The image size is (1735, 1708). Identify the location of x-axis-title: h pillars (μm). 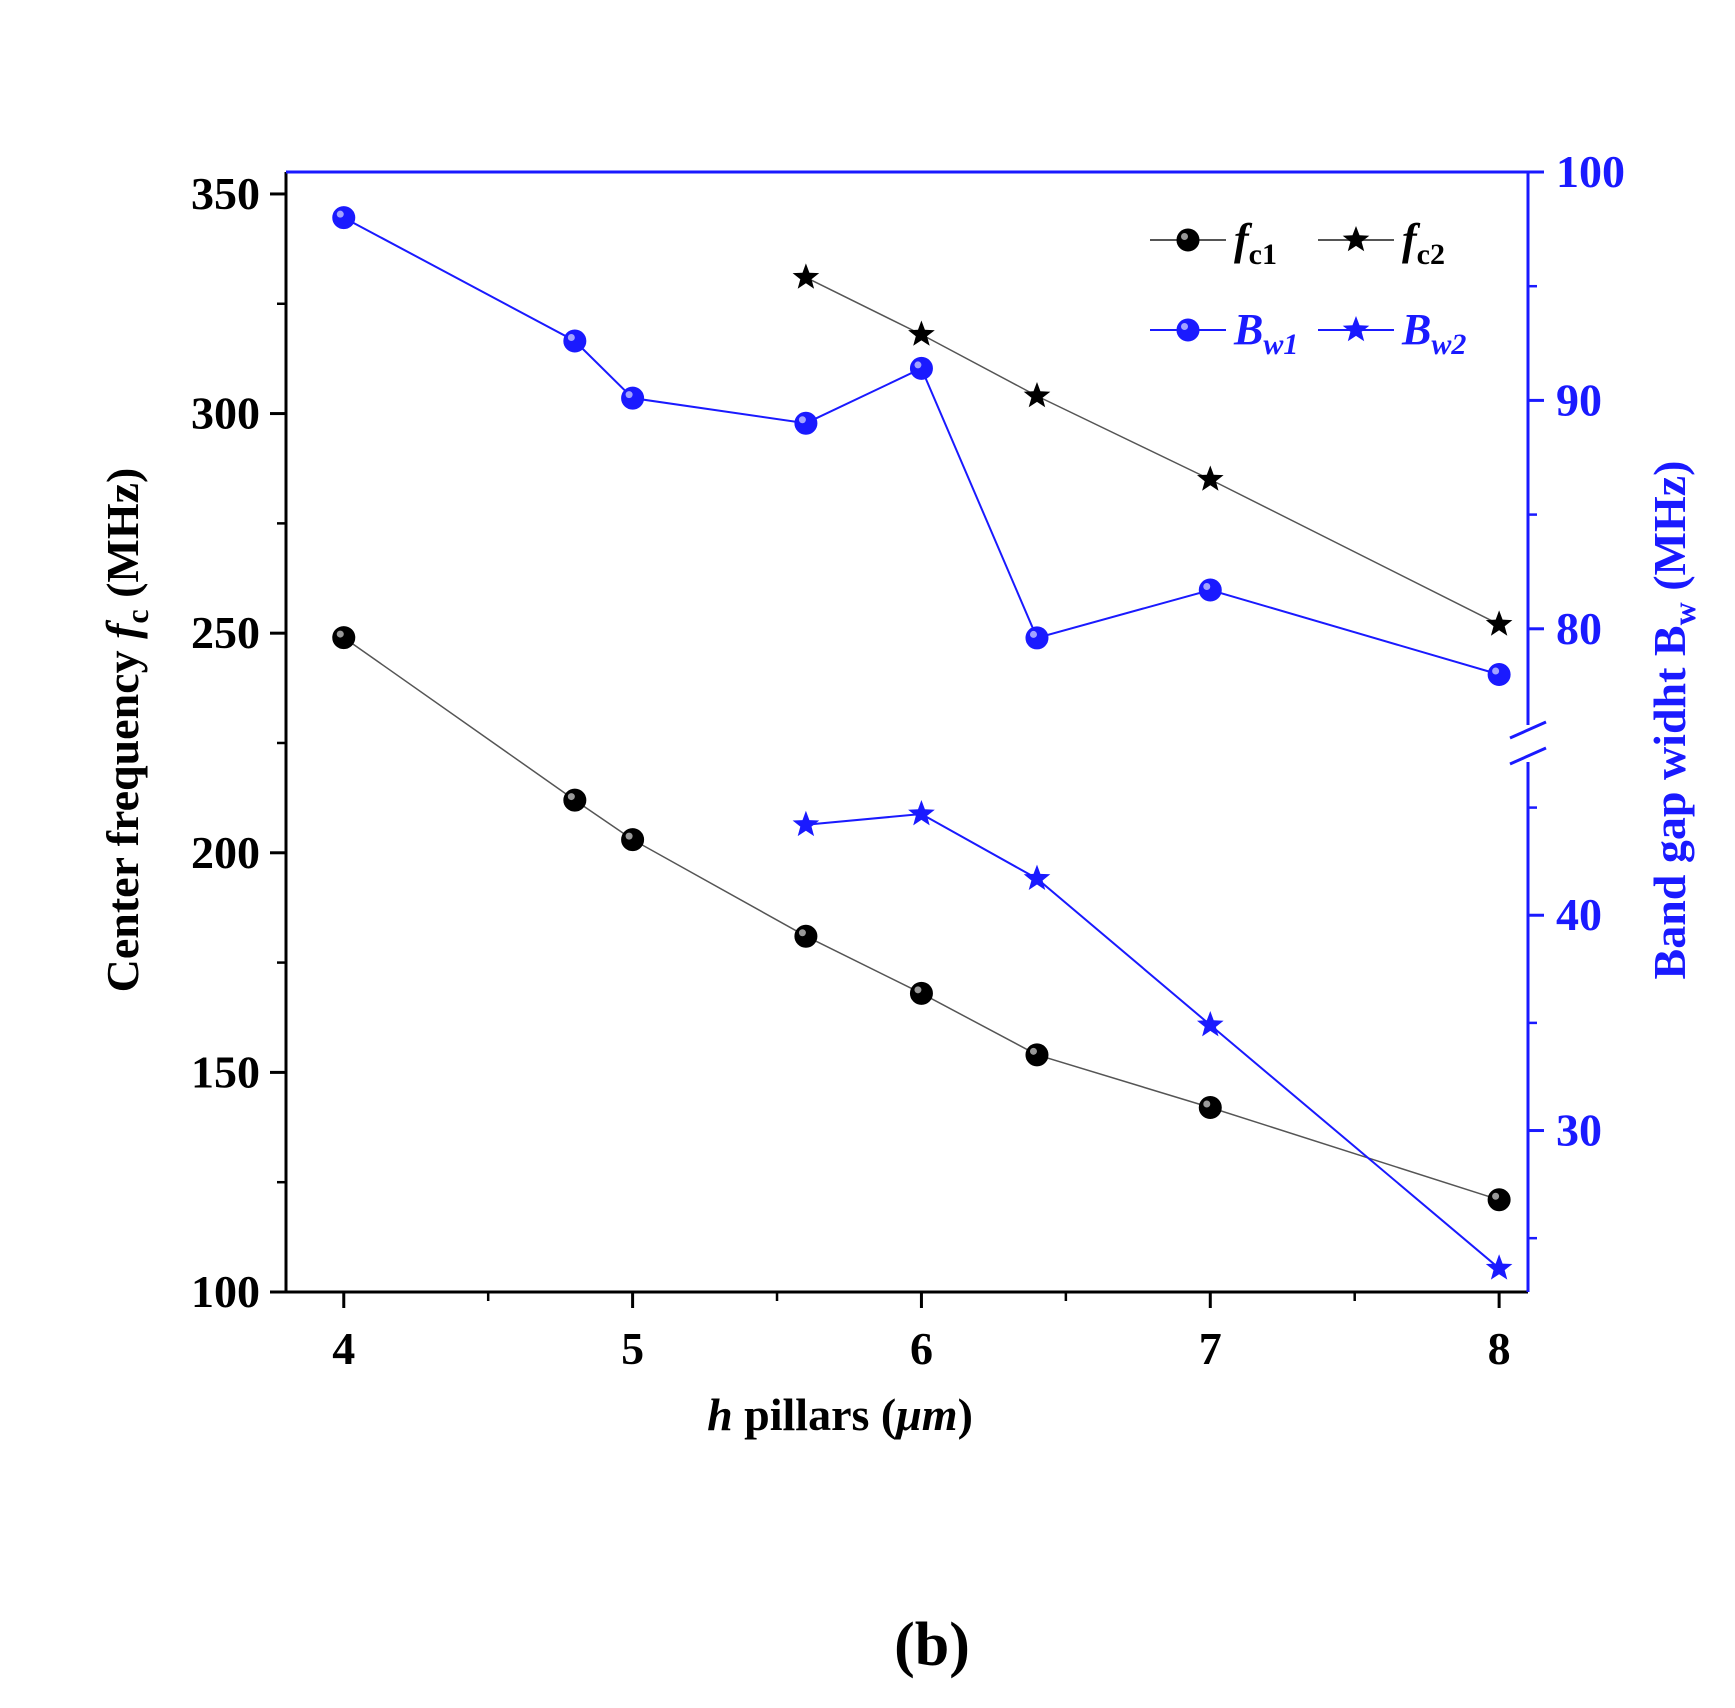
(840, 1414).